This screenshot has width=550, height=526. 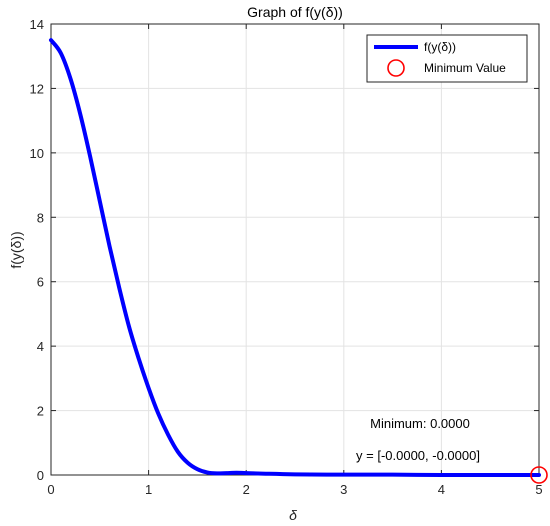 What do you see at coordinates (343, 489) in the screenshot?
I see `x-tick-label: 3` at bounding box center [343, 489].